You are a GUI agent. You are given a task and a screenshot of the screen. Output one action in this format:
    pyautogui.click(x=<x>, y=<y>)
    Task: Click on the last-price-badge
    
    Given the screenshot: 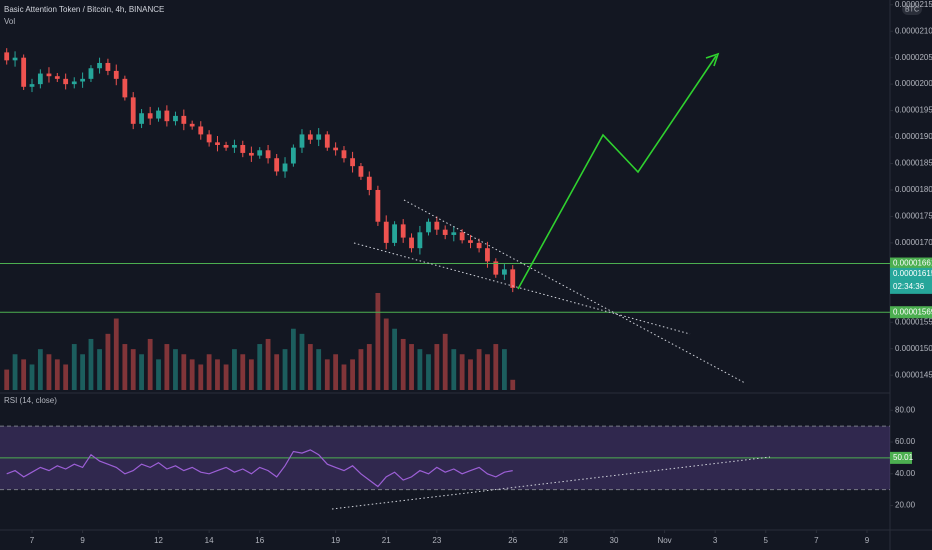 What is the action you would take?
    pyautogui.click(x=911, y=280)
    